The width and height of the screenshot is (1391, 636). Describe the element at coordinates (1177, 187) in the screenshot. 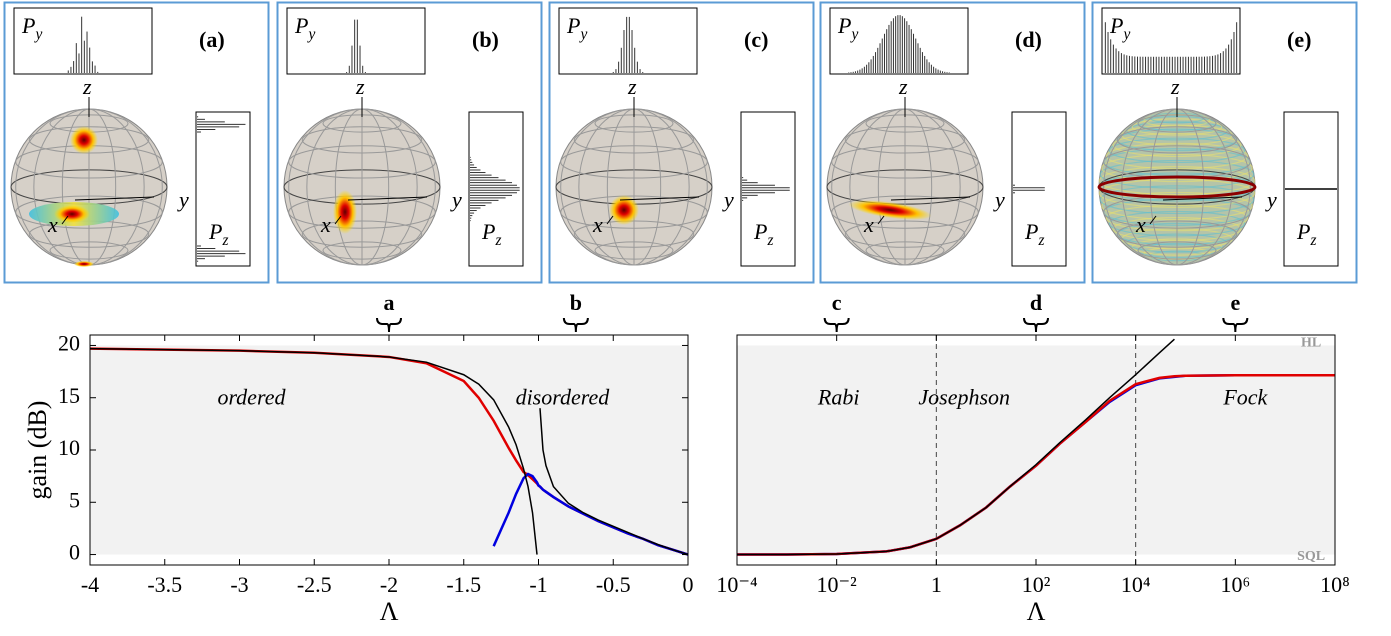

I see `blob-equator` at that location.